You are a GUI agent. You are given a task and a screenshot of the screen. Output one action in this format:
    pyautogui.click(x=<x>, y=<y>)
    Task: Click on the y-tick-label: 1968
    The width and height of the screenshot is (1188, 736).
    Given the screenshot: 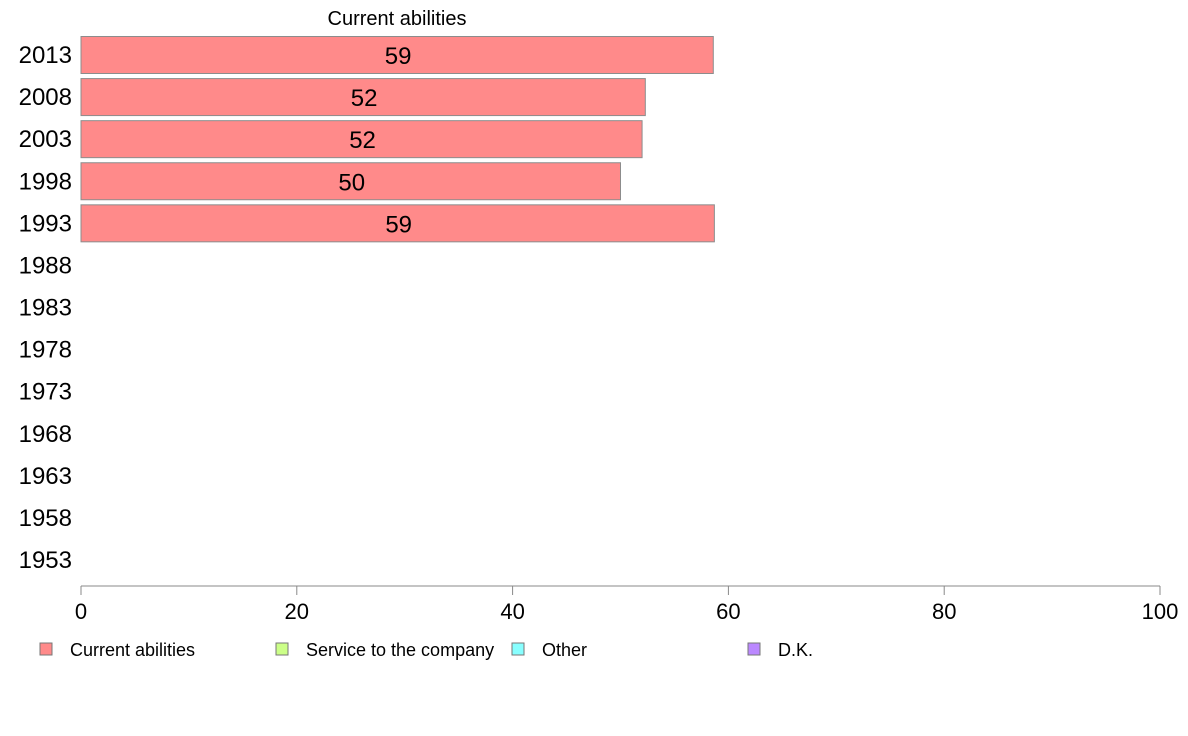 What is the action you would take?
    pyautogui.click(x=45, y=434)
    